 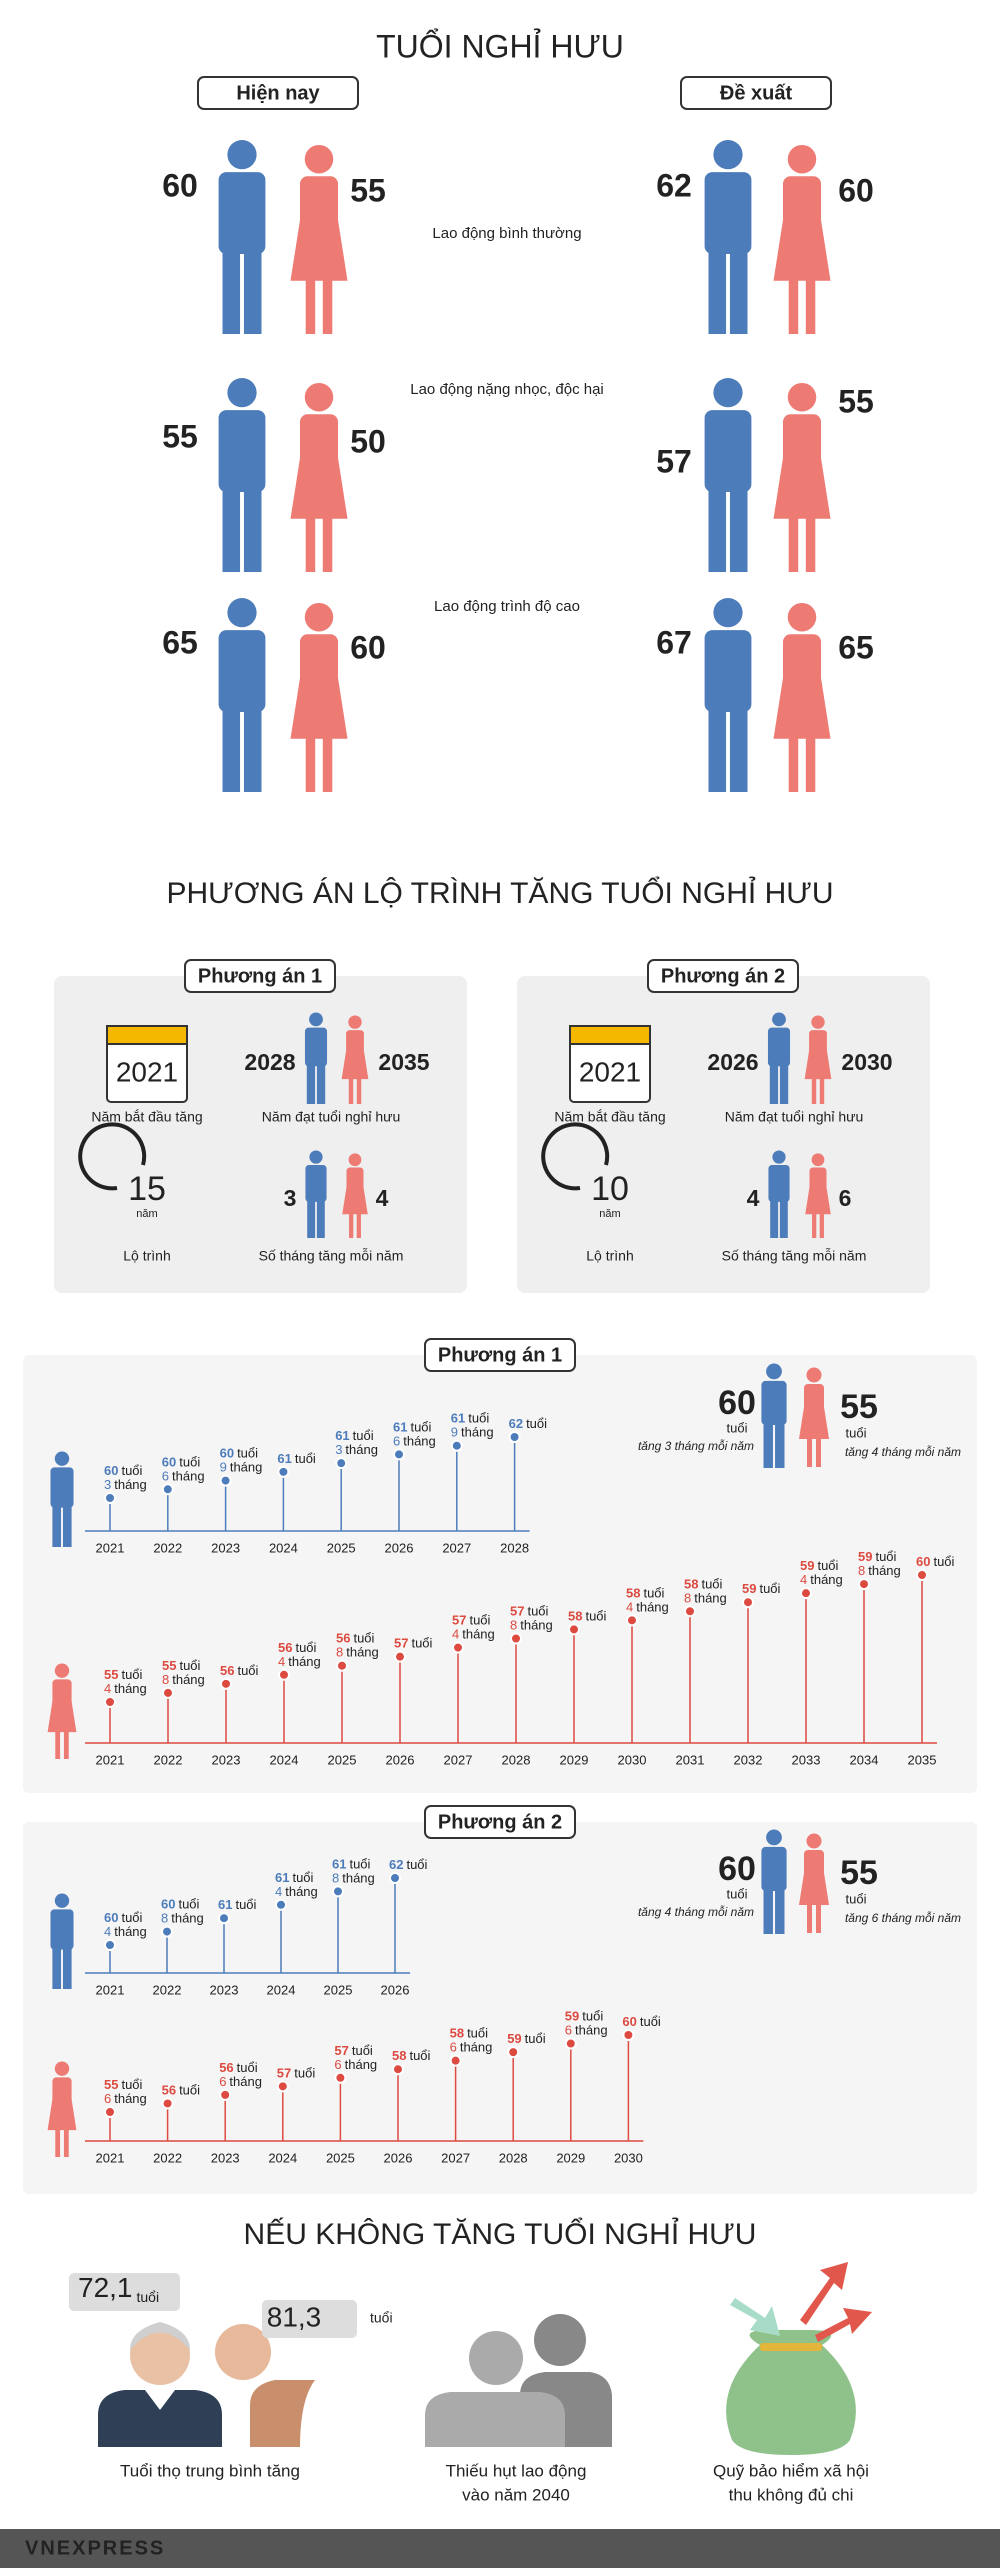 What do you see at coordinates (239, 1670) in the screenshot?
I see `point-label: 56 tuổi` at bounding box center [239, 1670].